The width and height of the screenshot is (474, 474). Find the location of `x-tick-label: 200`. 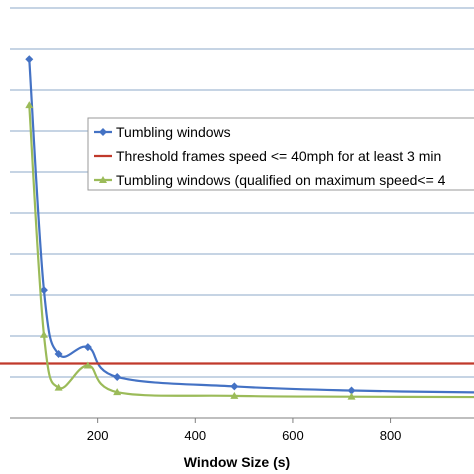

x-tick-label: 200 is located at coordinates (98, 435).